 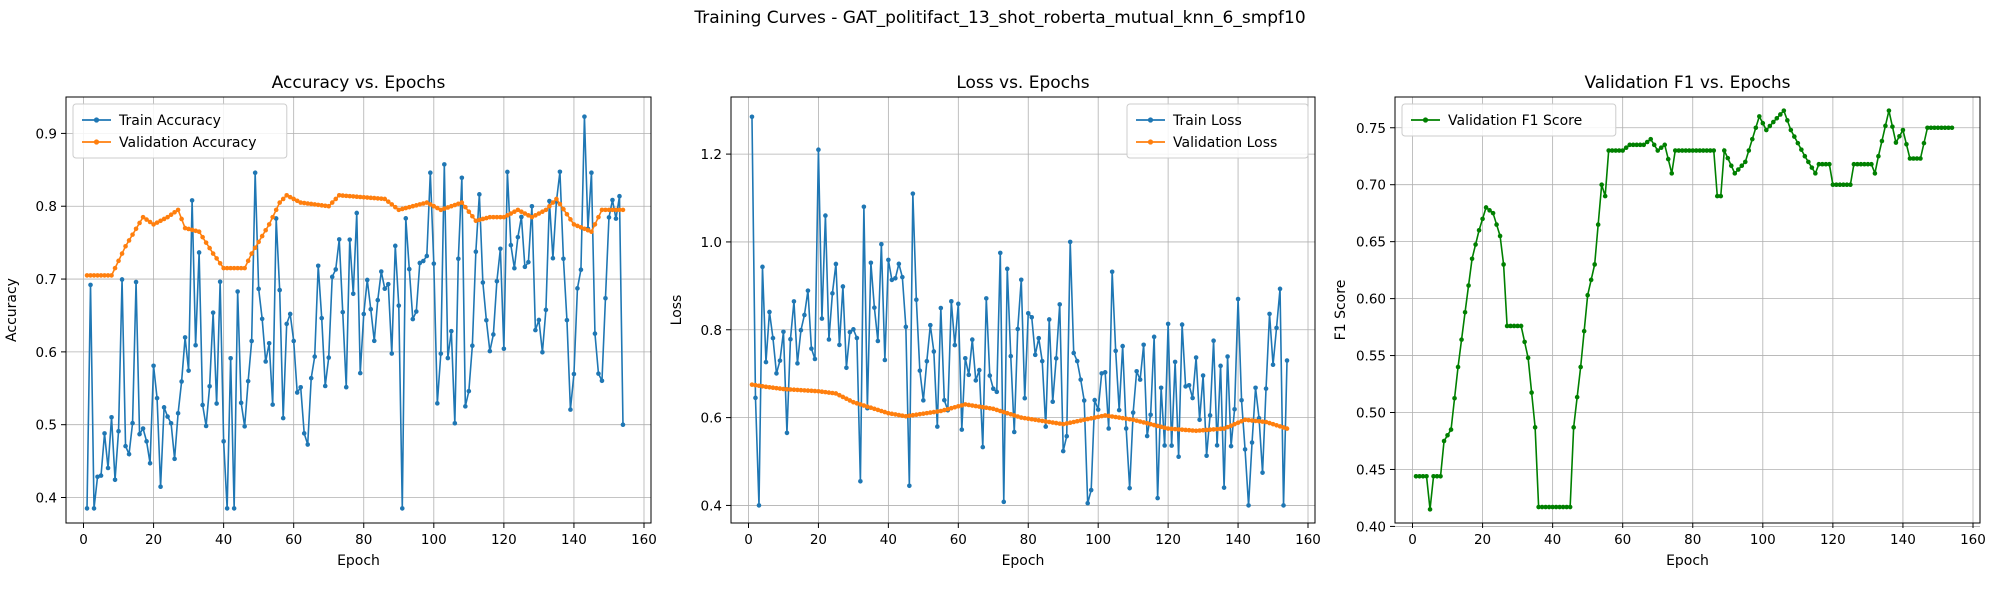 What do you see at coordinates (1238, 540) in the screenshot?
I see `x-tick-label: 140` at bounding box center [1238, 540].